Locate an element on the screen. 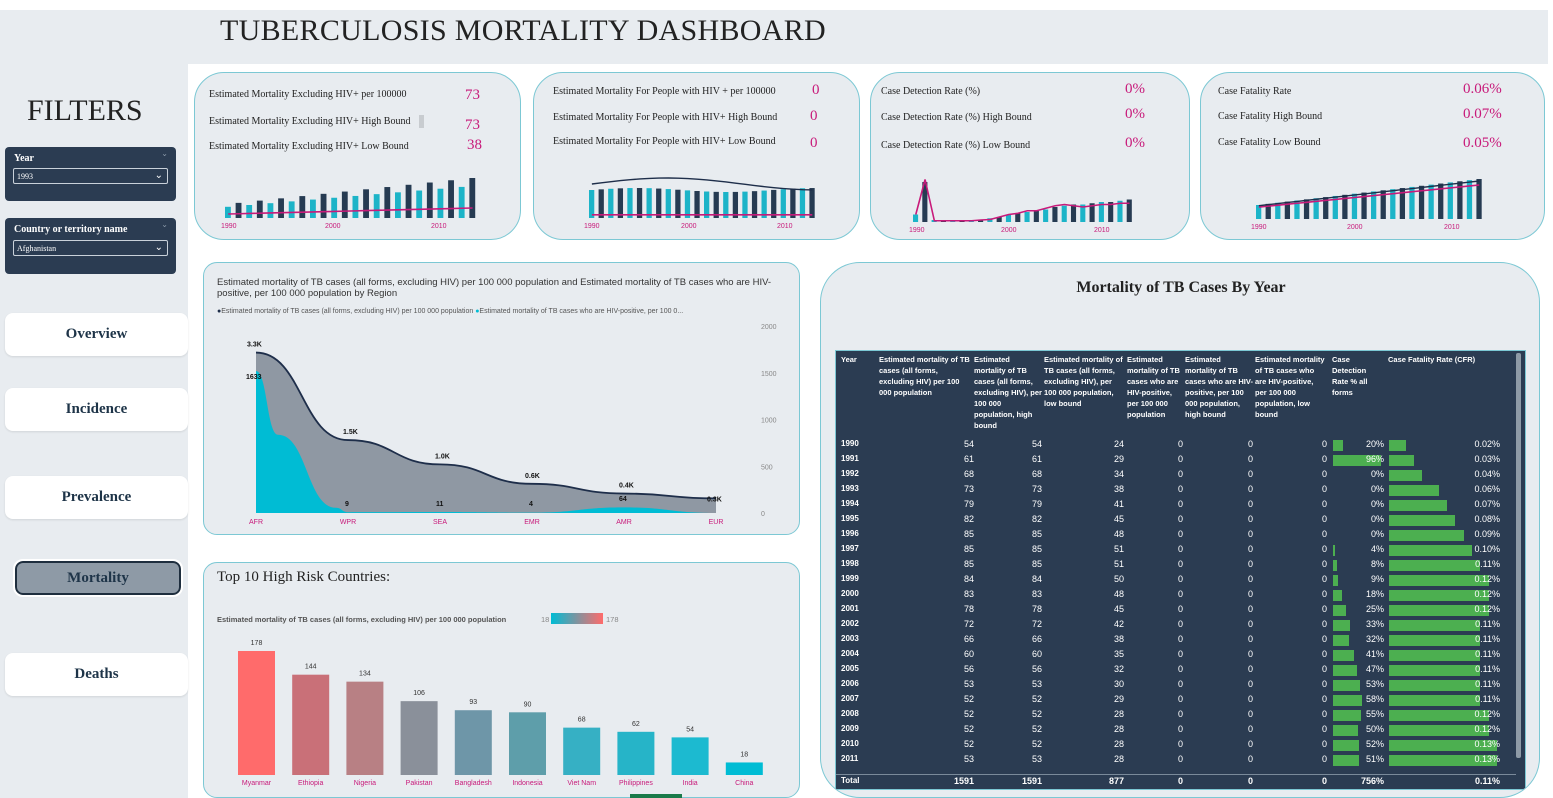 This screenshot has height=798, width=1553. table-row: 1997 85 85 51 0 0 0 4% 0.10% is located at coordinates (1176, 550).